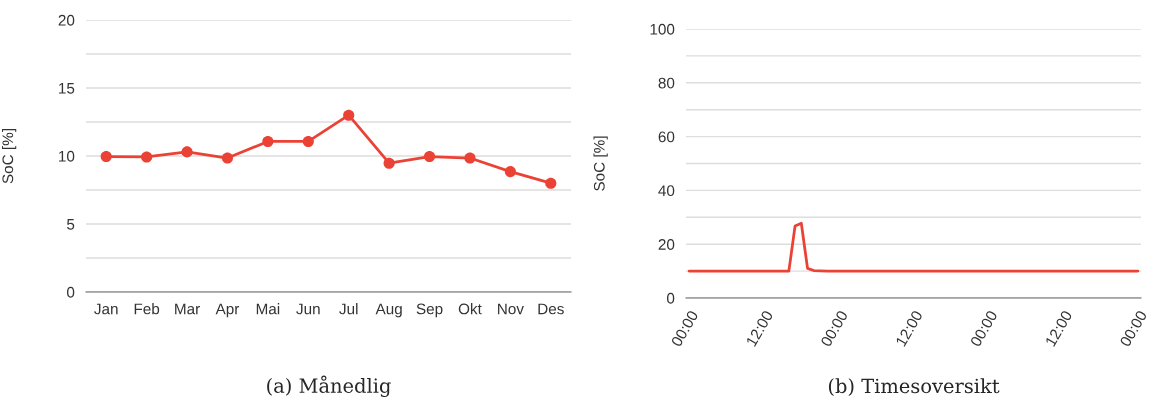 This screenshot has width=1159, height=407. I want to click on y-tick-label: 100, so click(662, 29).